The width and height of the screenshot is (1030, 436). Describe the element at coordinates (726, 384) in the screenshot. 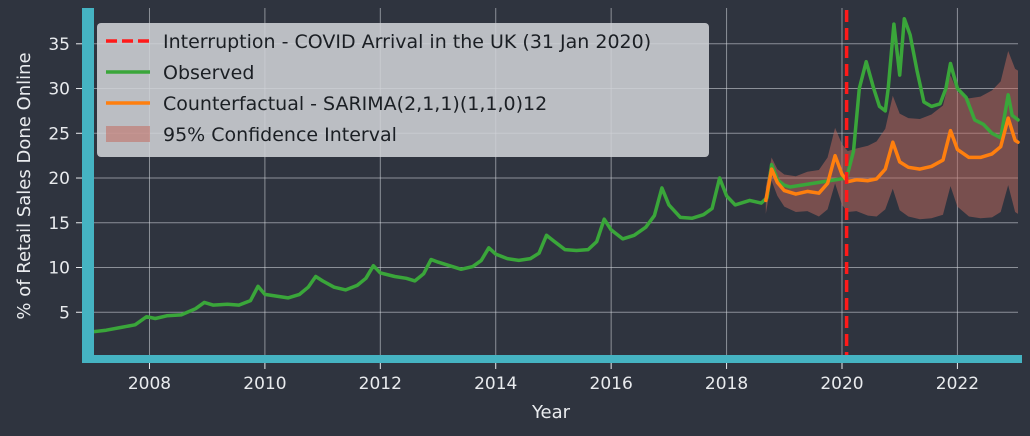

I see `x-tick-label: 2018` at that location.